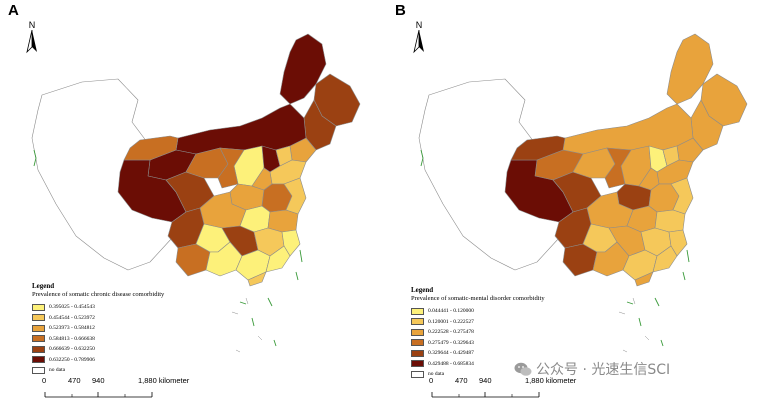 This screenshot has width=773, height=404. What do you see at coordinates (451, 311) in the screenshot?
I see `legend-label: 0.044441 - 0.120000` at bounding box center [451, 311].